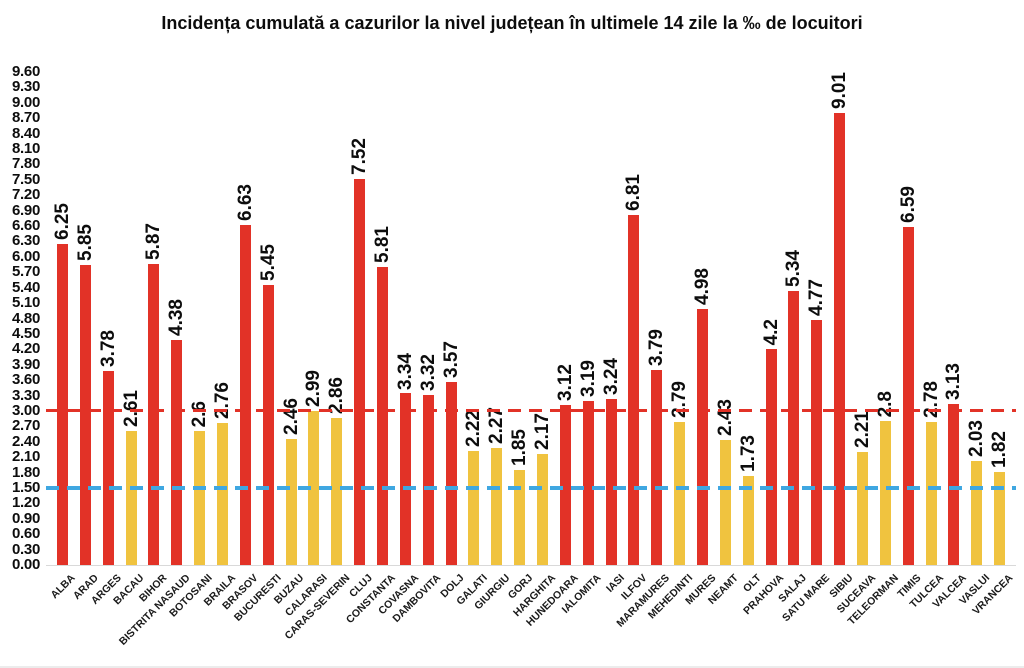  Describe the element at coordinates (245, 318) in the screenshot. I see `bar-group-brasov: 6.63` at that location.